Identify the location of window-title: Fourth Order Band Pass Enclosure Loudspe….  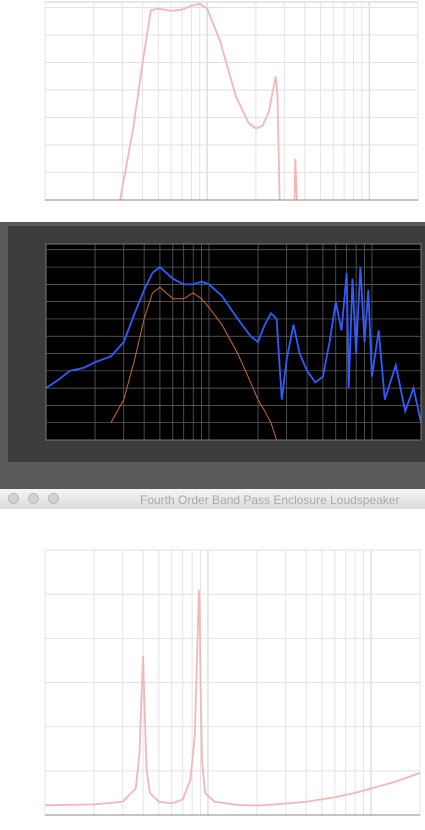
(270, 500).